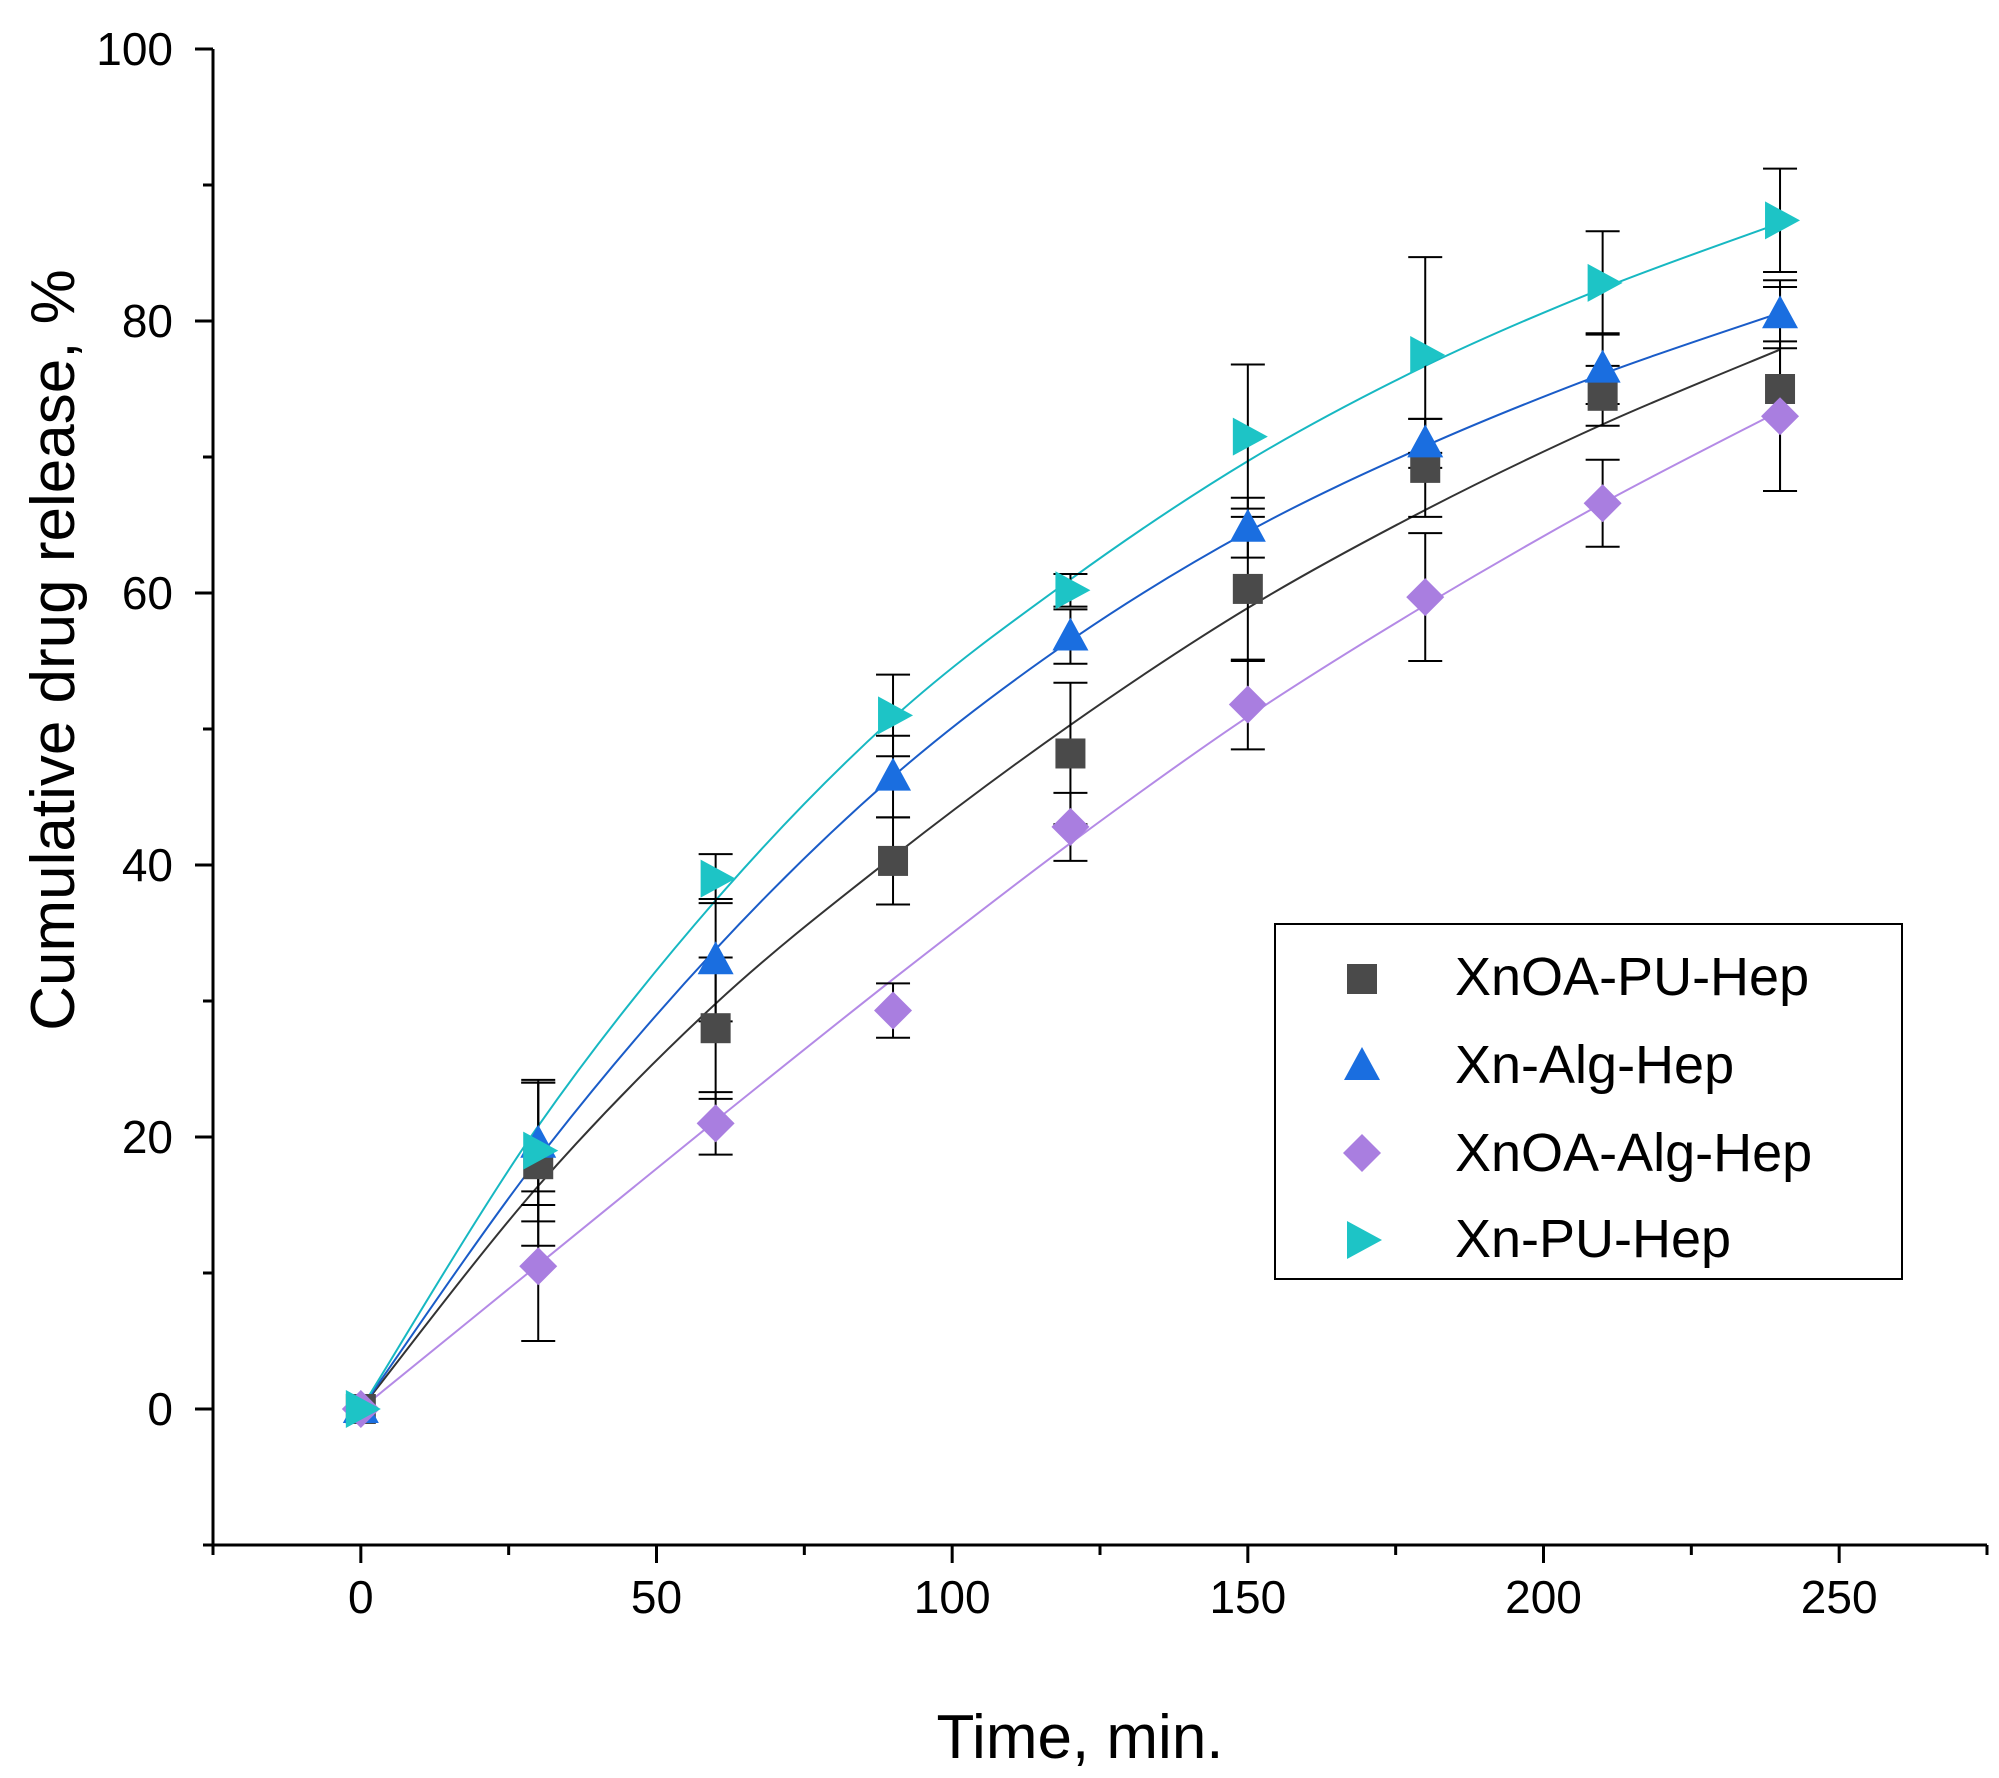 The width and height of the screenshot is (1999, 1778). What do you see at coordinates (160, 1409) in the screenshot?
I see `y-tick-label: 0` at bounding box center [160, 1409].